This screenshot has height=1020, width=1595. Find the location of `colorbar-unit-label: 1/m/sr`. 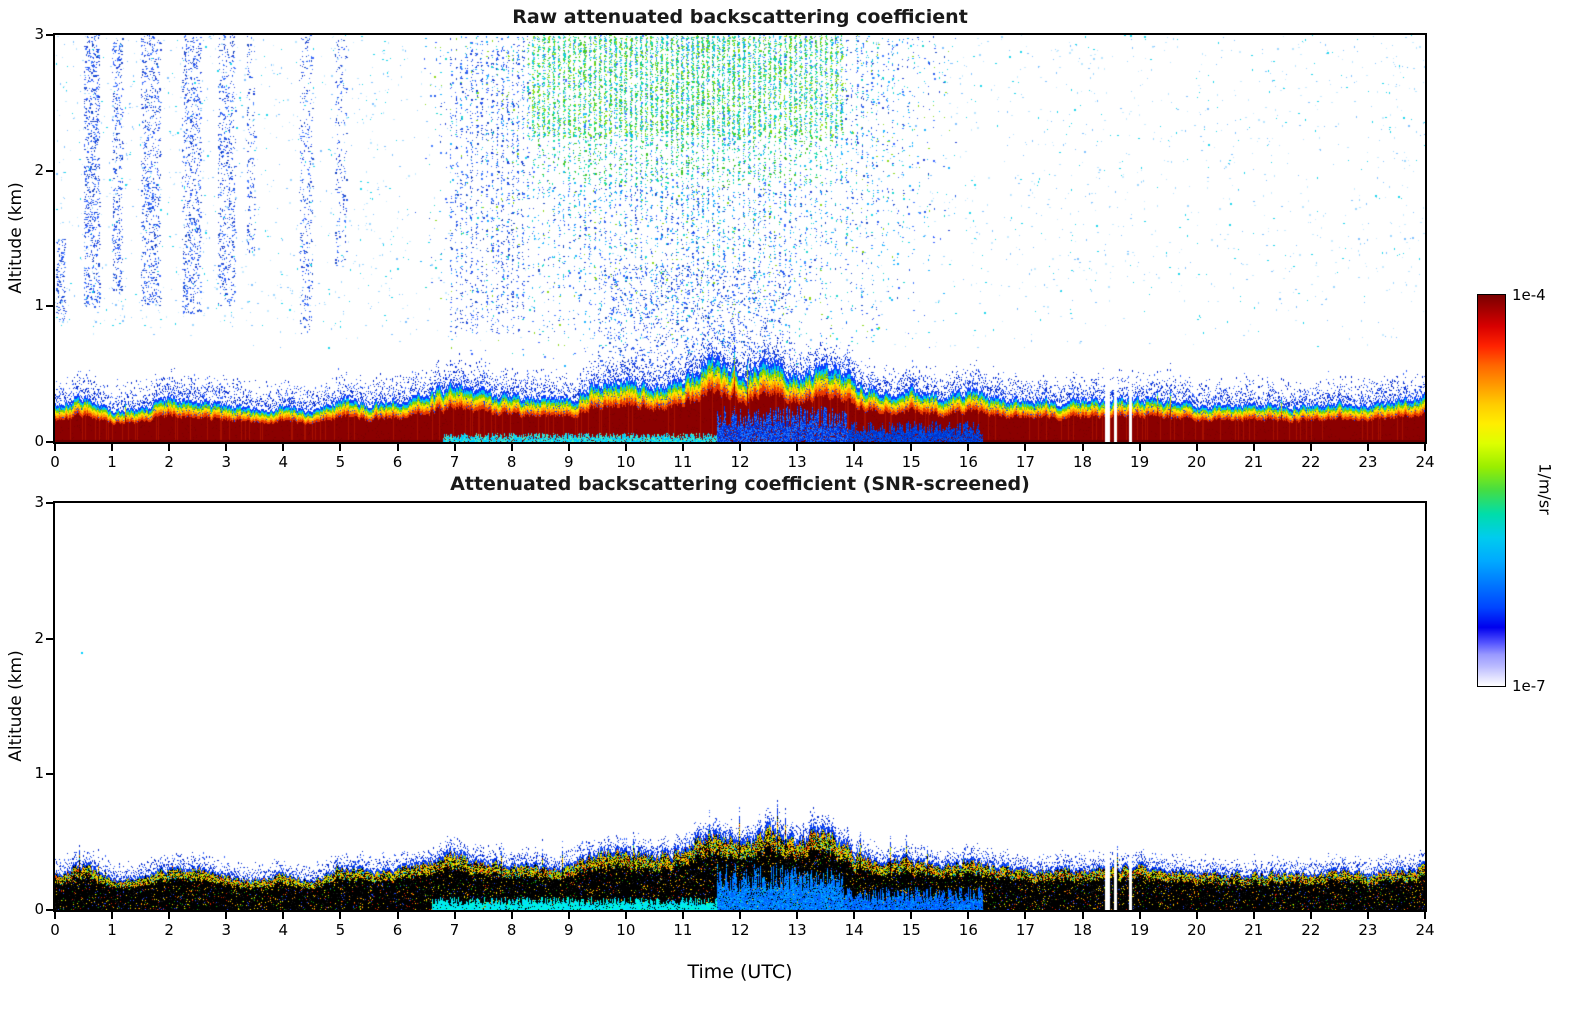

colorbar-unit-label: 1/m/sr is located at coordinates (1545, 489).